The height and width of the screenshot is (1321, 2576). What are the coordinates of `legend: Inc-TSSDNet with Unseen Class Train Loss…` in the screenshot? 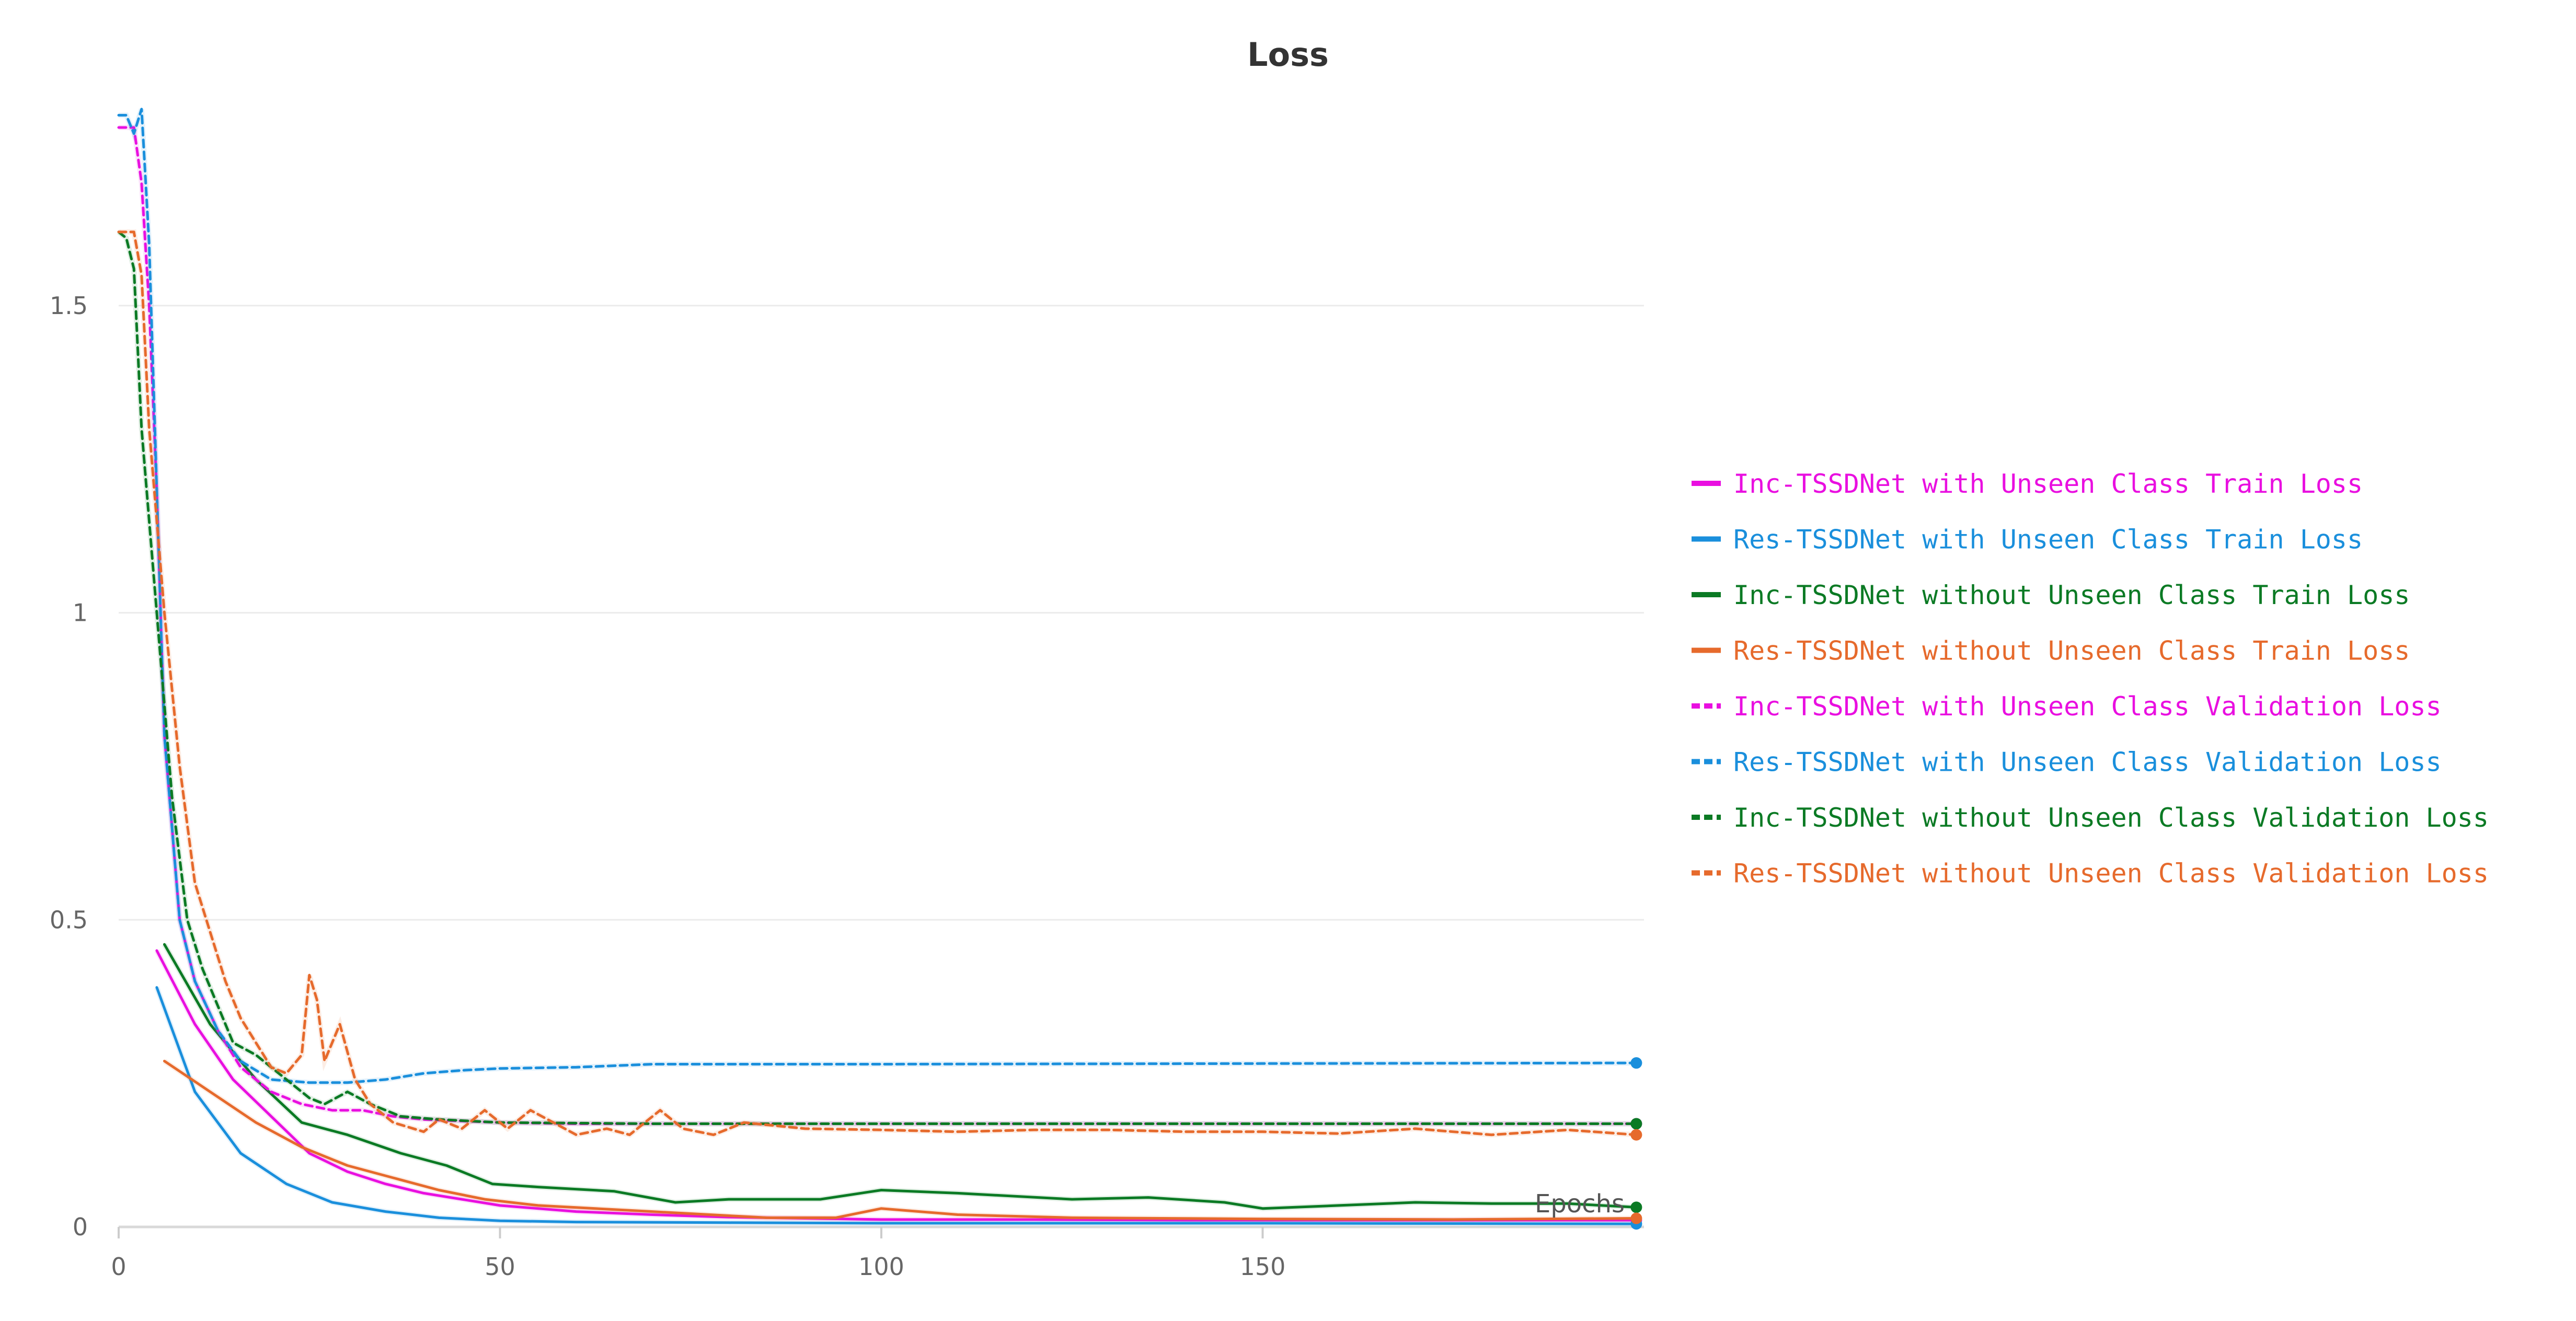 It's located at (2090, 679).